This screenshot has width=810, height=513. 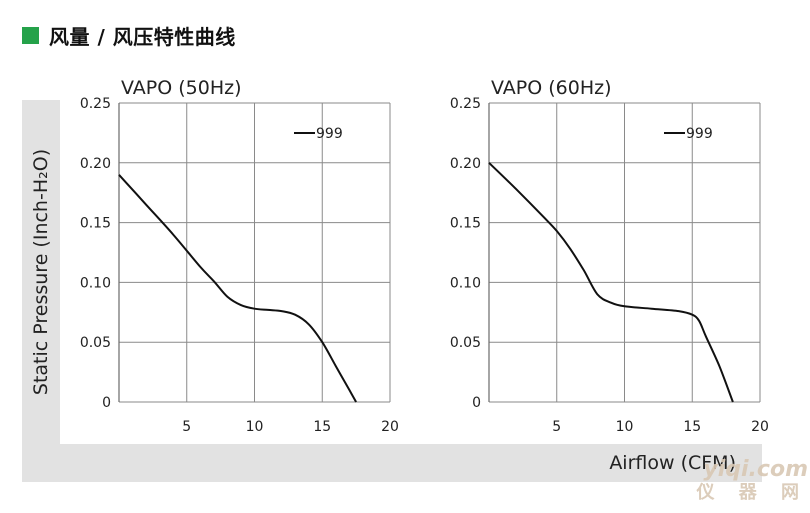 What do you see at coordinates (95, 283) in the screenshot?
I see `chart1-ytick-label: 0.10` at bounding box center [95, 283].